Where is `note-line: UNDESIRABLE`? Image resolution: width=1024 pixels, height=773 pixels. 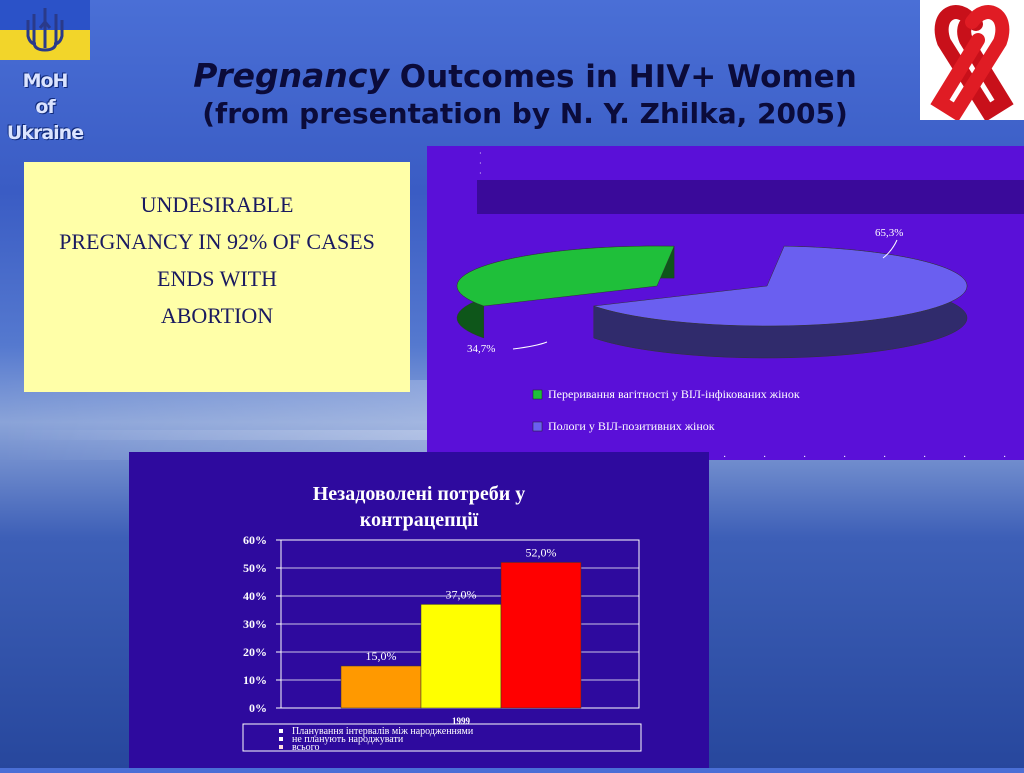 note-line: UNDESIRABLE is located at coordinates (217, 204).